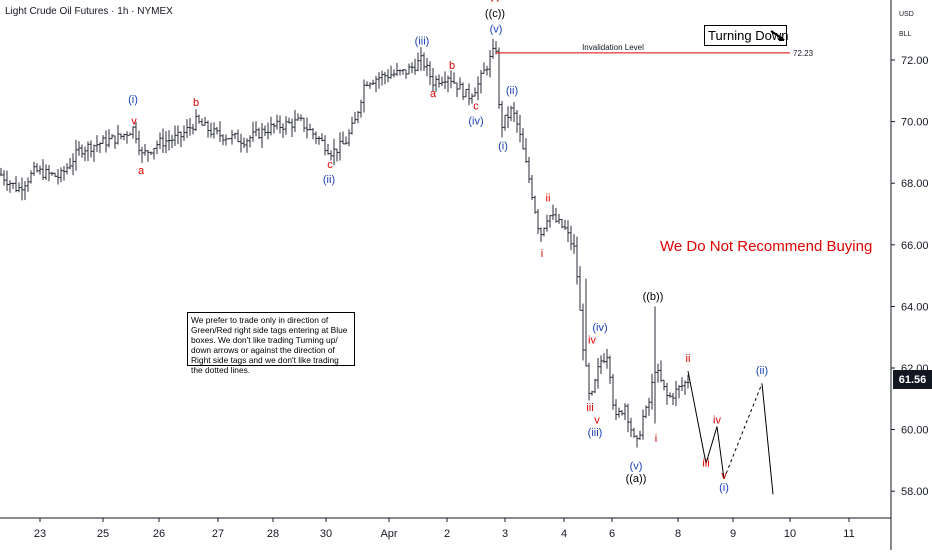 This screenshot has height=555, width=932. What do you see at coordinates (915, 492) in the screenshot?
I see `y-tick-label: 58.00` at bounding box center [915, 492].